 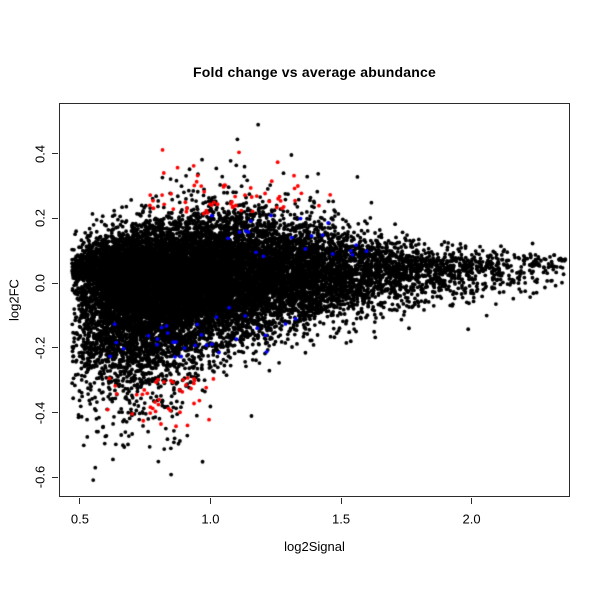 I want to click on y-tick-label: -0.2, so click(x=40, y=347).